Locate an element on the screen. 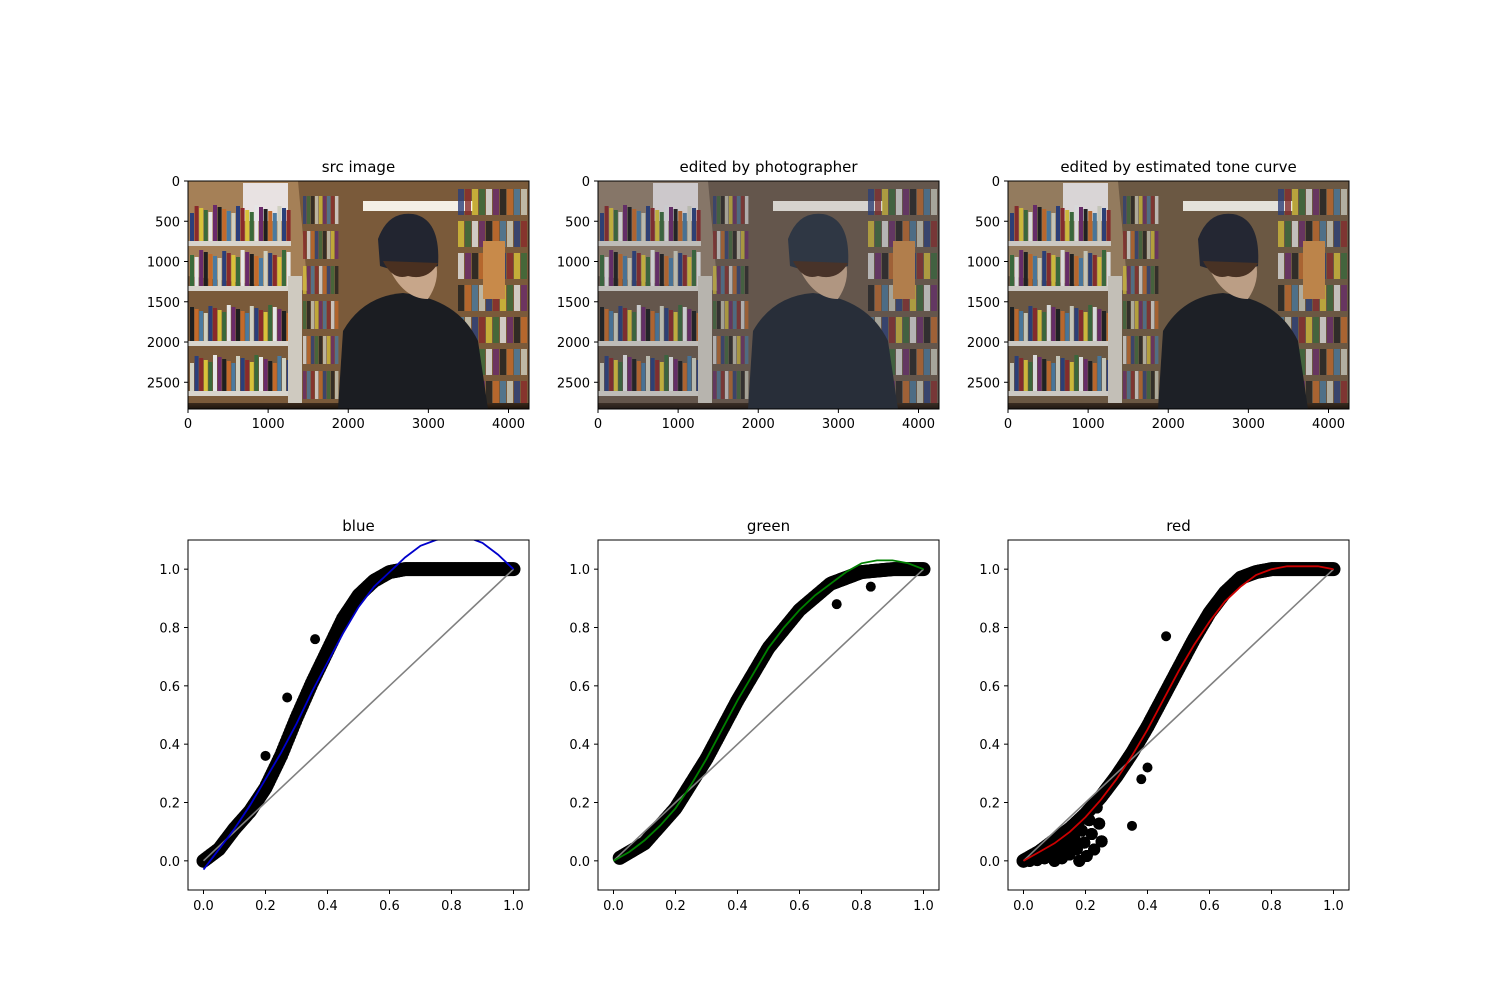  ceiling-light is located at coordinates (1238, 206).